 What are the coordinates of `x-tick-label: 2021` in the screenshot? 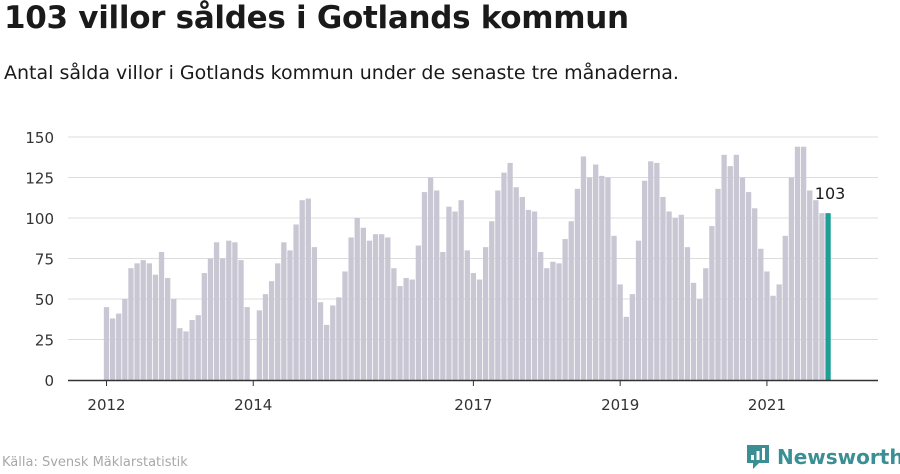 It's located at (767, 405).